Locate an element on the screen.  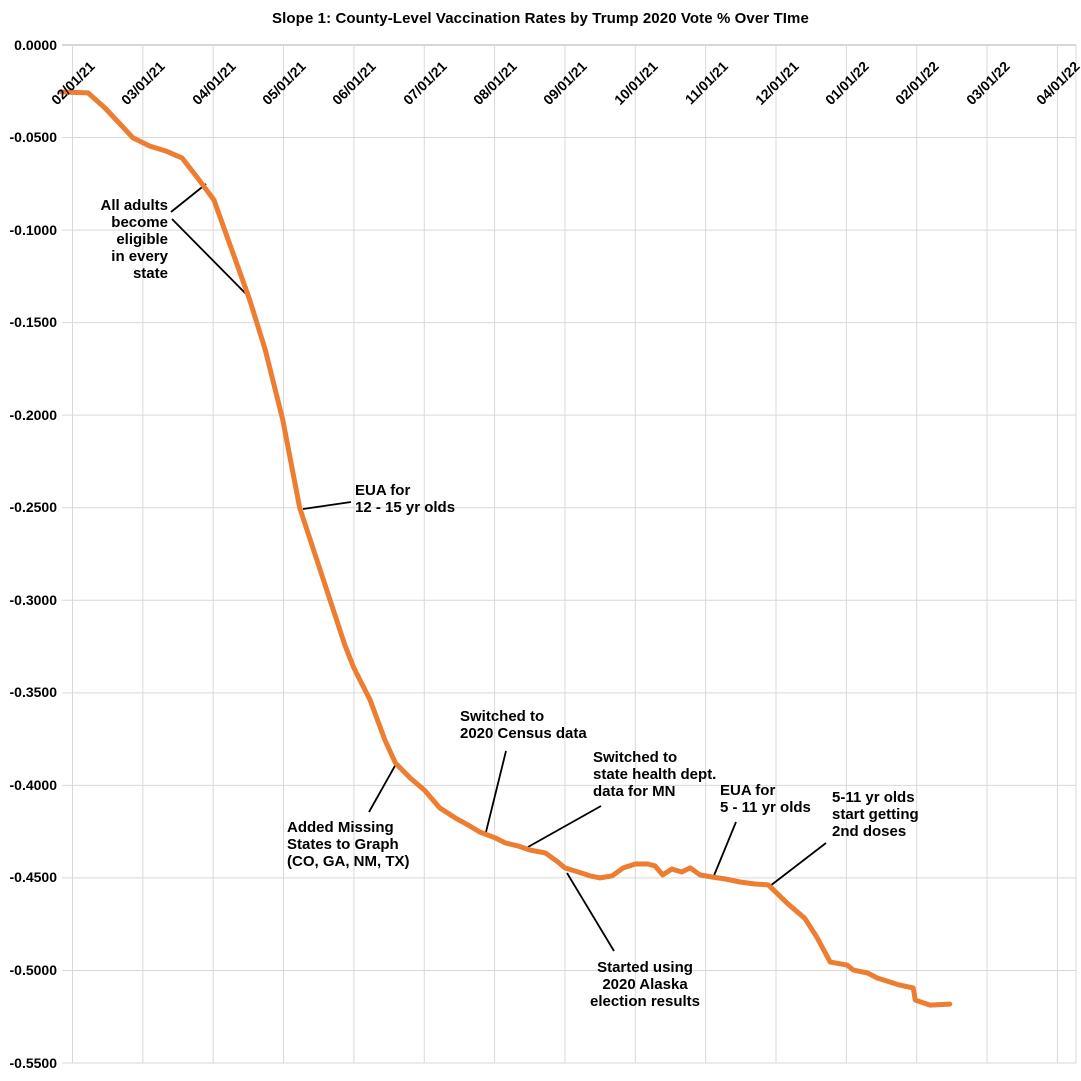
x-tick-label: 02/01/21 is located at coordinates (72, 83).